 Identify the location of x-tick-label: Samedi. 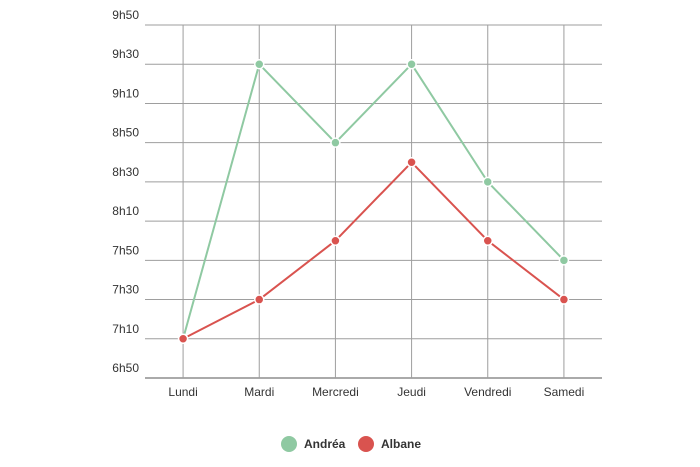
(564, 392).